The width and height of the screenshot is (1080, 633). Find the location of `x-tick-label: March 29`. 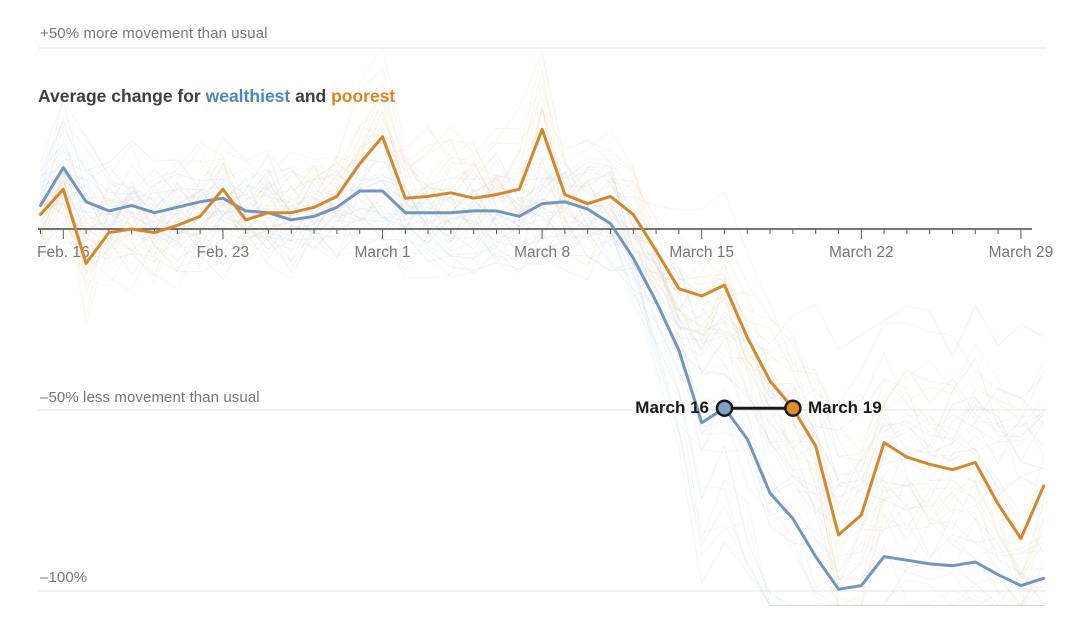

x-tick-label: March 29 is located at coordinates (1021, 252).